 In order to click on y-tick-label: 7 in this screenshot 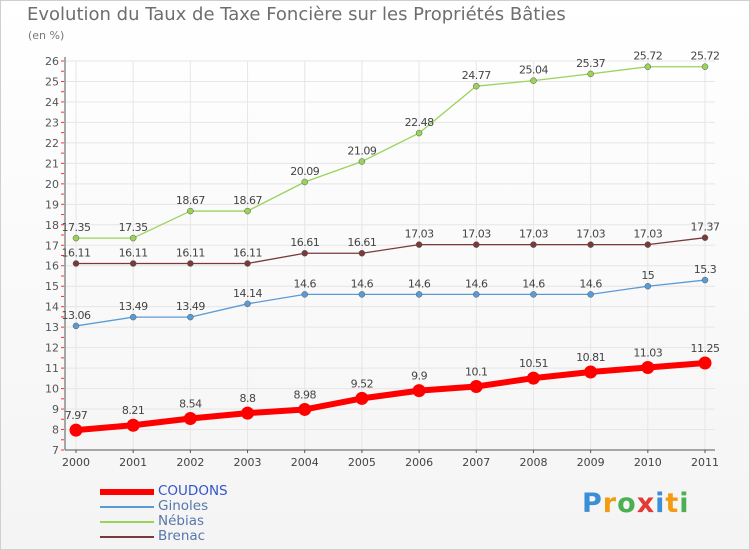, I will do `click(55, 450)`.